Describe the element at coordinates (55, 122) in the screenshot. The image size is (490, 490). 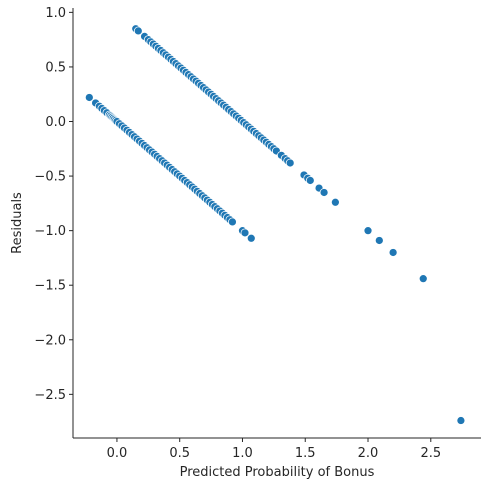
I see `y-tick-label: 0.0` at that location.